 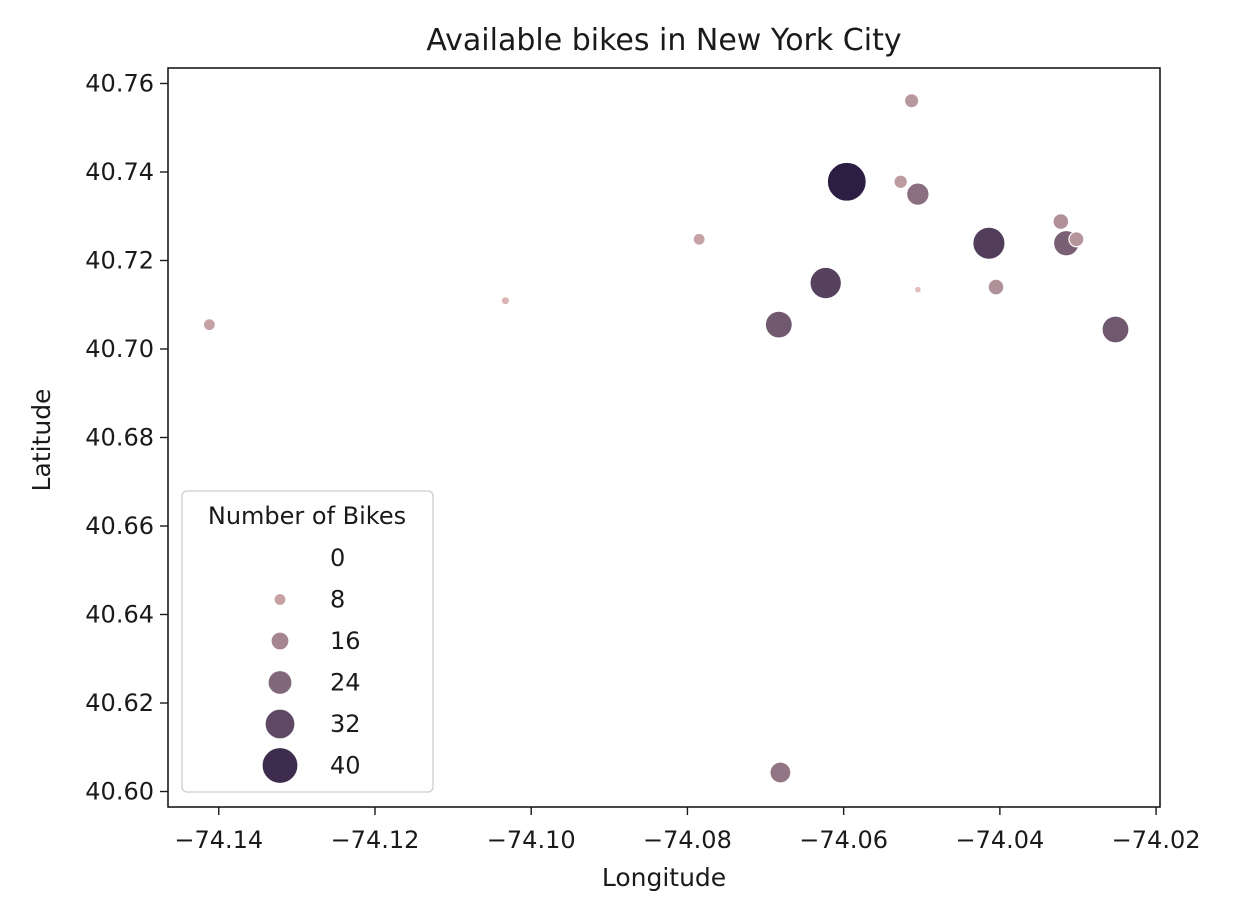 What do you see at coordinates (119, 438) in the screenshot?
I see `y-tick-label: 40.68` at bounding box center [119, 438].